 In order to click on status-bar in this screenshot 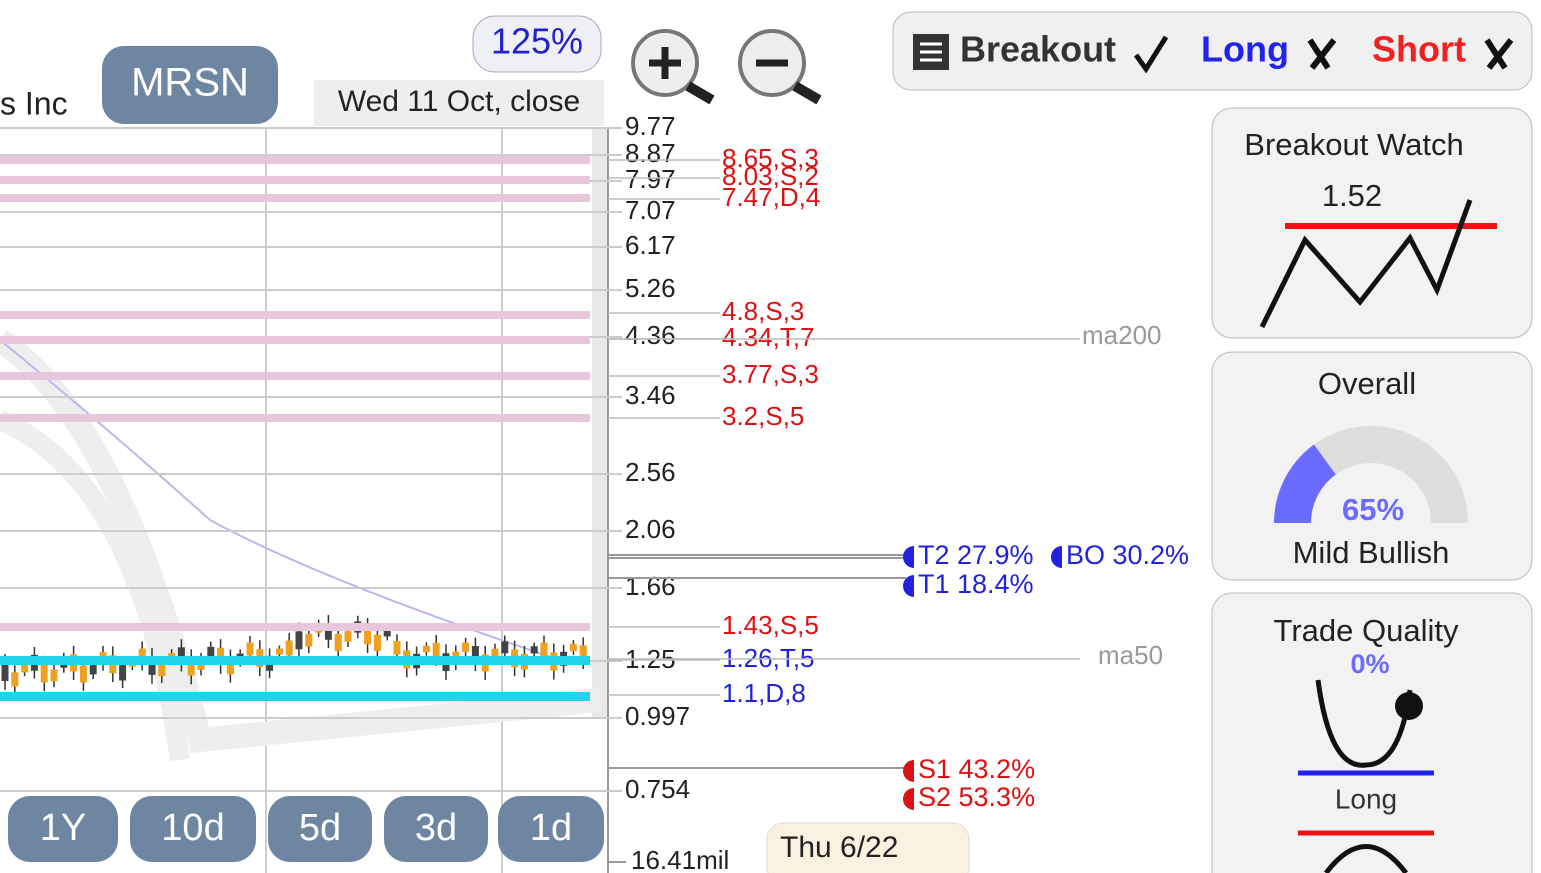, I will do `click(1212, 51)`.